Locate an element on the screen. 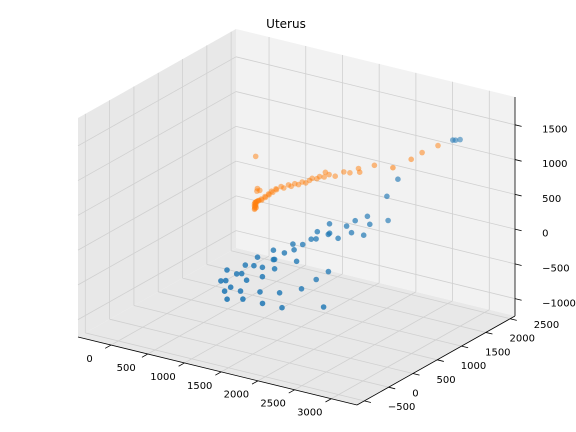  x-tick-label: 2500 is located at coordinates (272, 404).